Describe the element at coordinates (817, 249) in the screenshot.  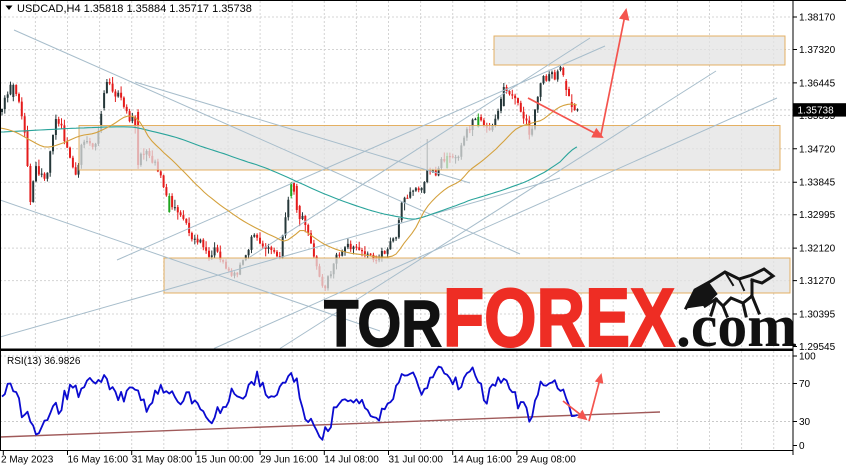
I see `svg-text: 1.32120` at that location.